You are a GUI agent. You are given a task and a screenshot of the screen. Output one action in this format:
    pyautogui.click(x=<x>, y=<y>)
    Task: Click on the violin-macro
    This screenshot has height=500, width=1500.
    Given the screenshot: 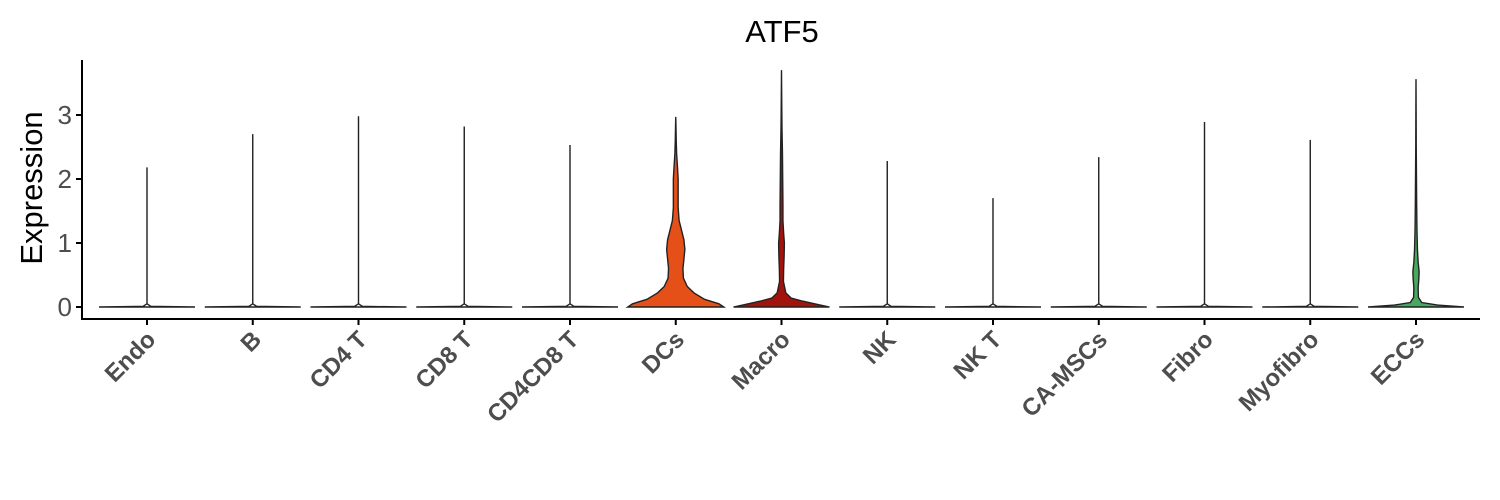 What is the action you would take?
    pyautogui.click(x=781, y=189)
    